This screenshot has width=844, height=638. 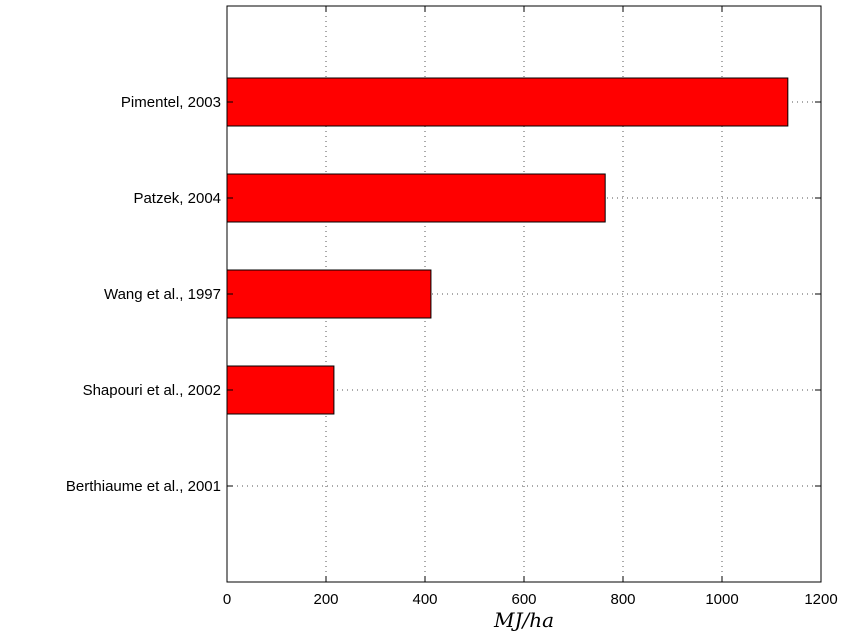 What do you see at coordinates (162, 294) in the screenshot?
I see `category-label: Wang et al., 1997` at bounding box center [162, 294].